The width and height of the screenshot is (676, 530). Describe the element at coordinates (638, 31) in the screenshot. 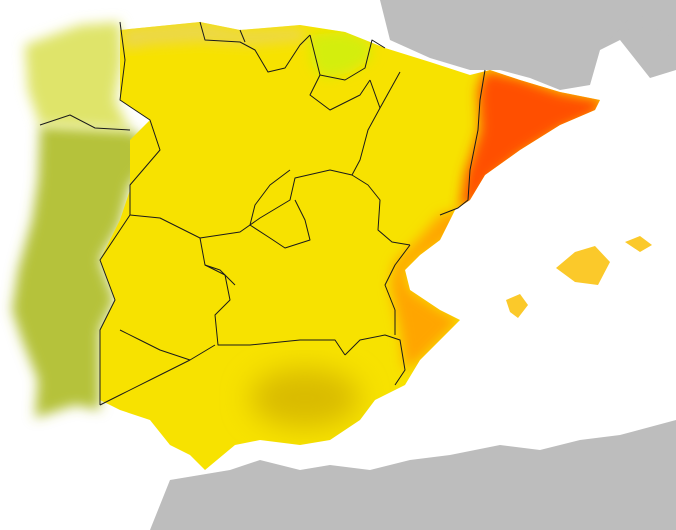

I see `italy-land` at that location.